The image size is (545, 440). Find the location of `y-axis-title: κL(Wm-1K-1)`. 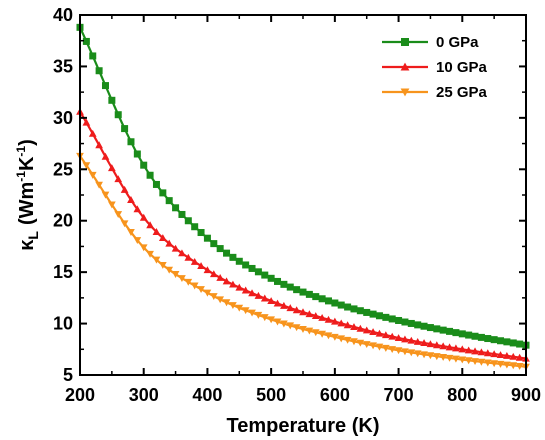

y-axis-title: κL(Wm-1K-1) is located at coordinates (27, 195).